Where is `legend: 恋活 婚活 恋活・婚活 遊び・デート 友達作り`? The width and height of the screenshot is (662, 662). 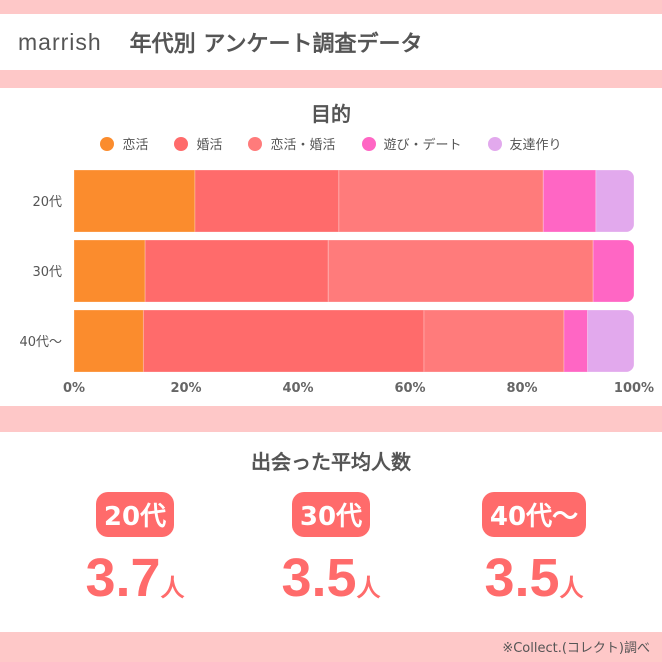
legend: 恋活 婚活 恋活・婚活 遊び・デート 友達作り is located at coordinates (331, 143).